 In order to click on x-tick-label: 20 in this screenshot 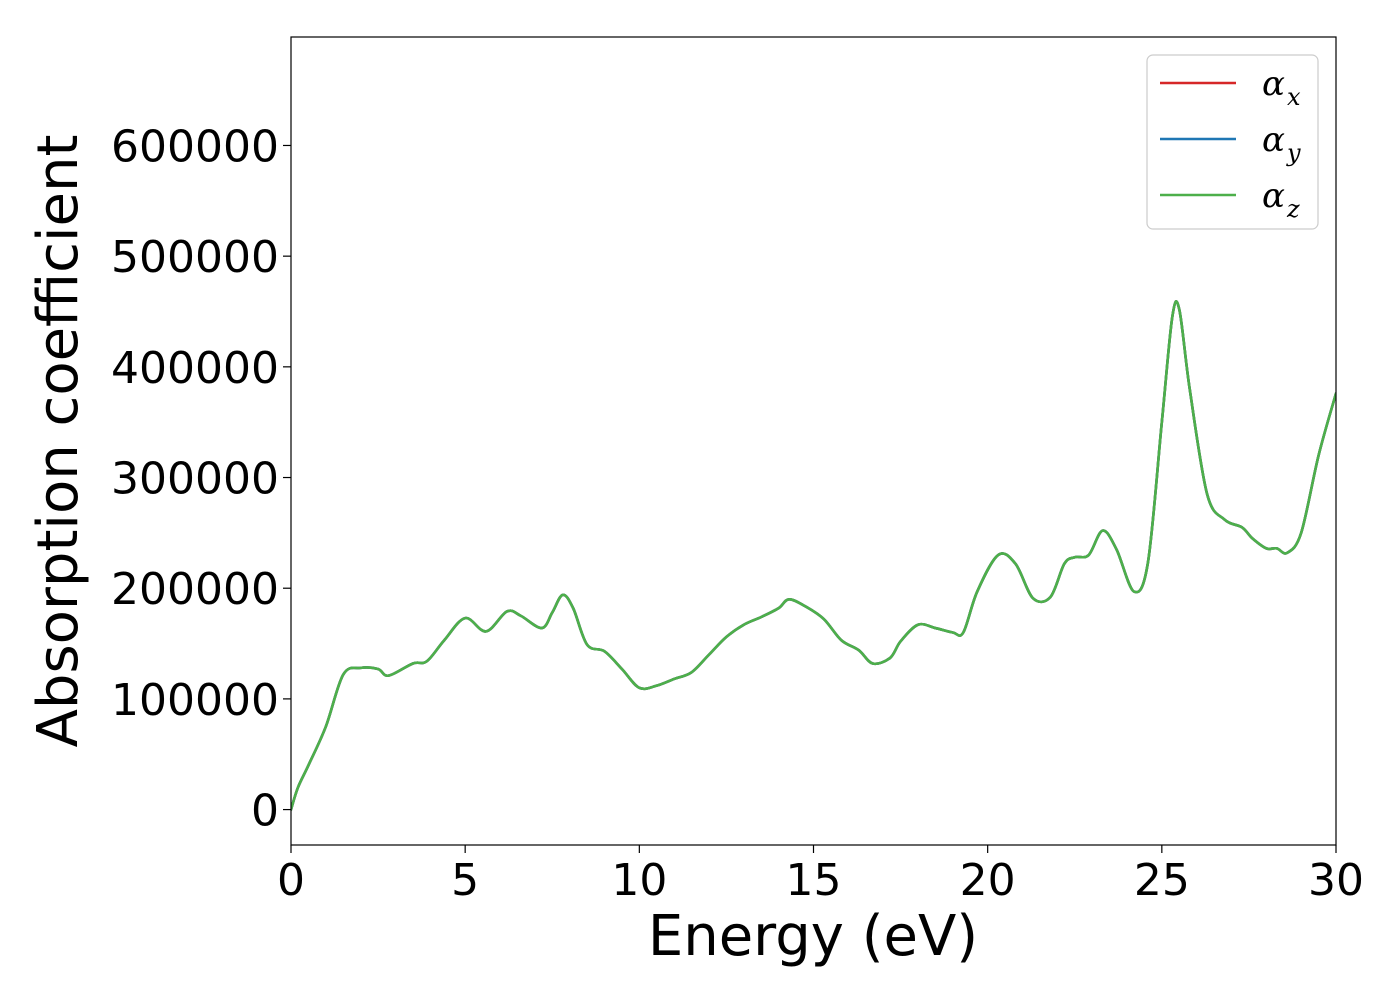, I will do `click(988, 880)`.